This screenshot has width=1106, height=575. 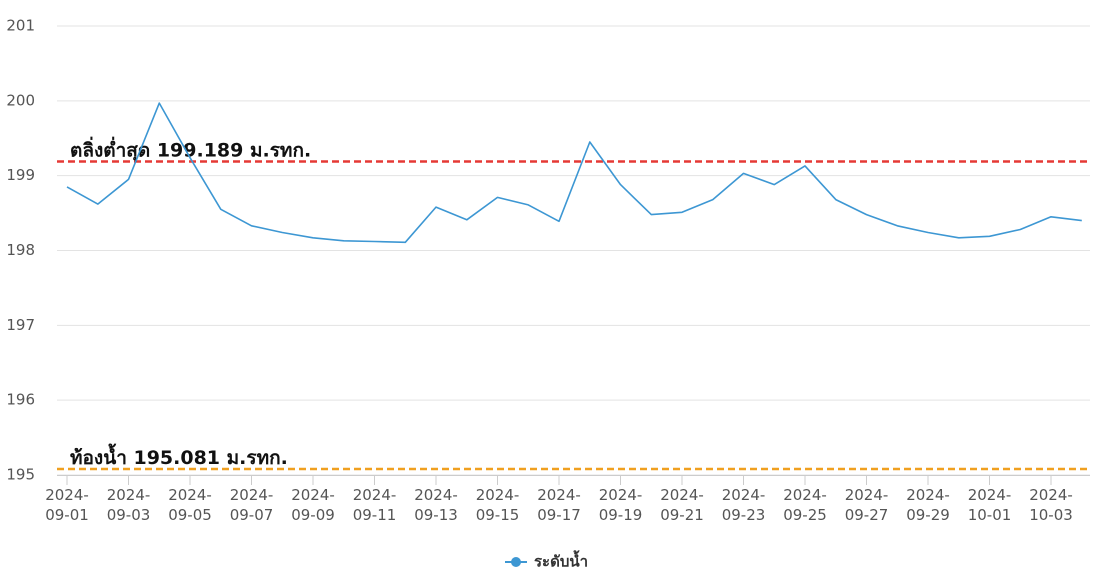 I want to click on x-tick-label: 2024-09-13, so click(x=436, y=505).